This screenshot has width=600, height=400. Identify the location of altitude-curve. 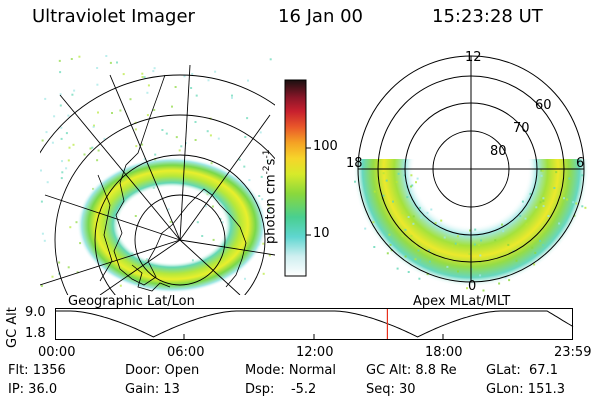
(314, 324).